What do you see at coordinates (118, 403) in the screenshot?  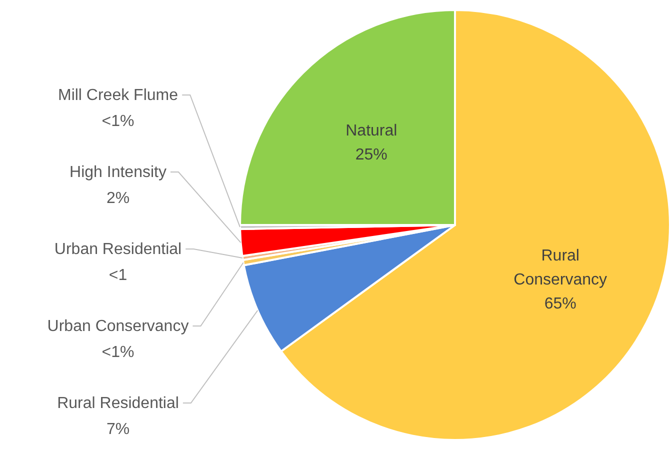 I see `slice-label: Rural Residential` at bounding box center [118, 403].